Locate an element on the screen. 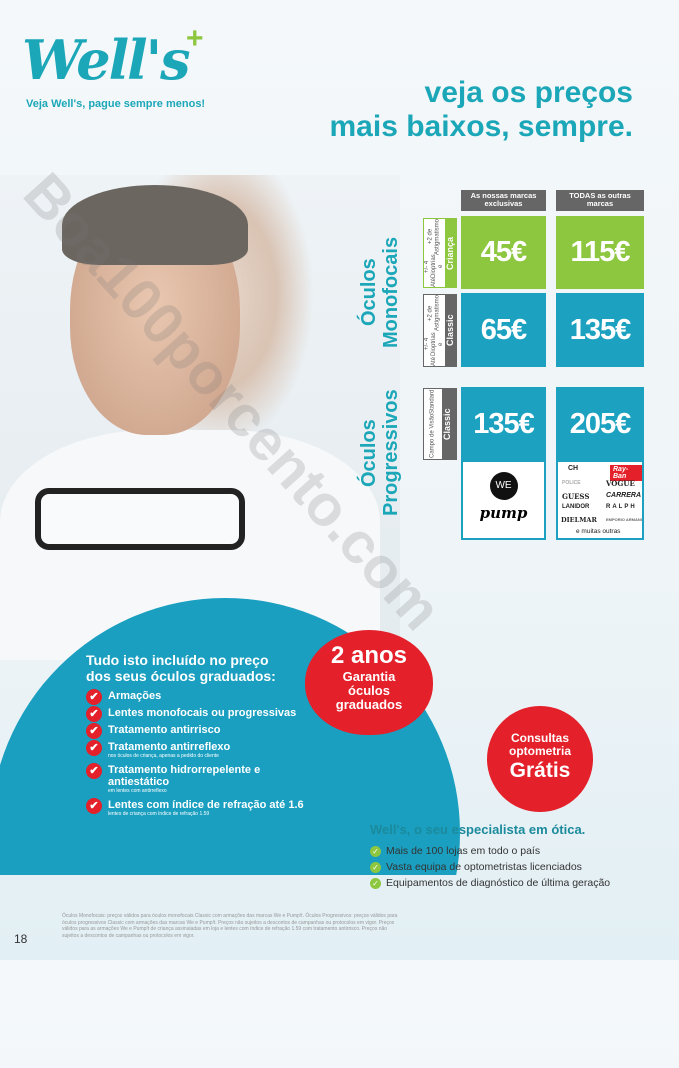 The width and height of the screenshot is (679, 1068). header-own-brands: As nossas marcas exclusivas is located at coordinates (503, 200).